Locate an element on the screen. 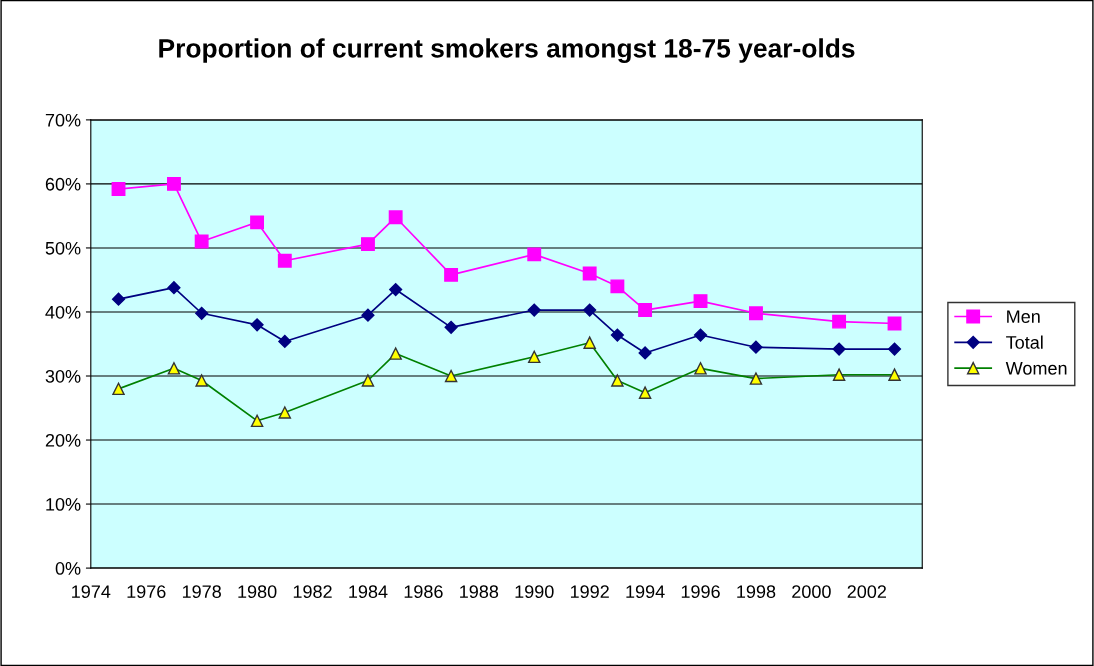  x-tick-label: 1994 is located at coordinates (645, 592).